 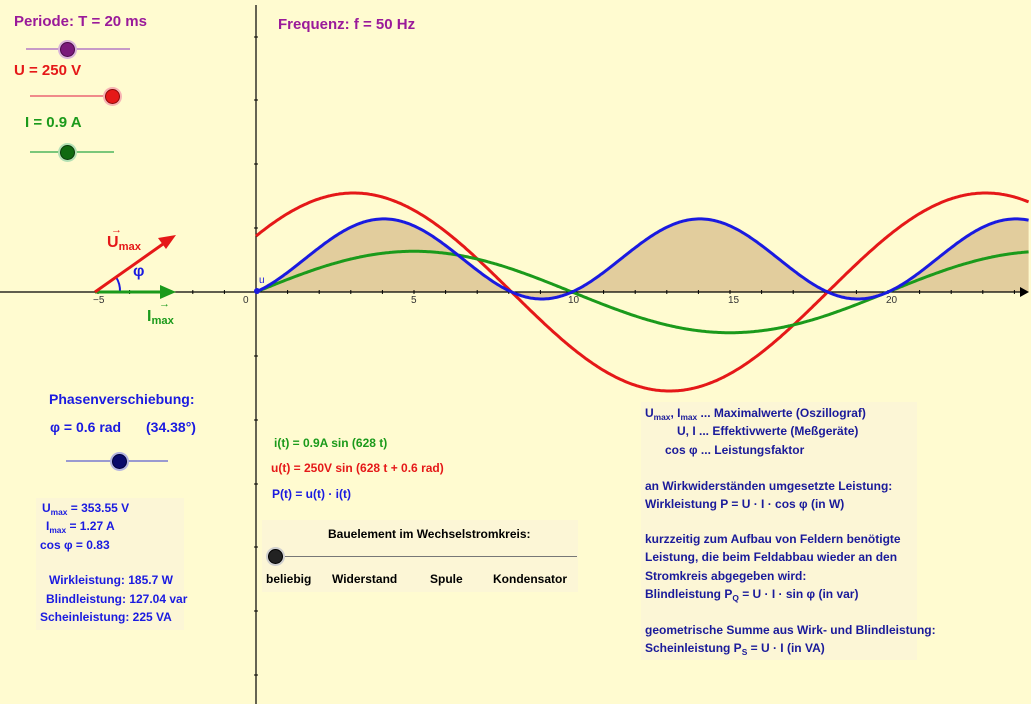 I want to click on tick-label-5: 5, so click(x=414, y=300).